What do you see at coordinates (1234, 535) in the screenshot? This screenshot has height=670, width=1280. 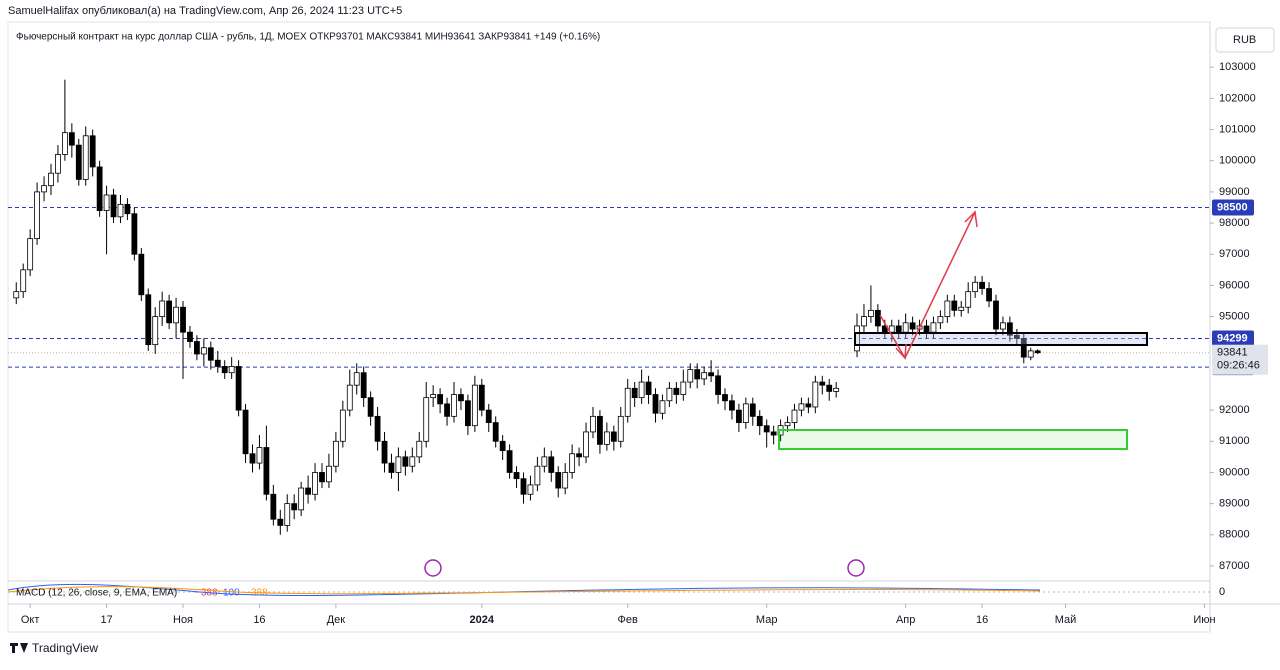 I see `y-tick-label: 88000` at bounding box center [1234, 535].